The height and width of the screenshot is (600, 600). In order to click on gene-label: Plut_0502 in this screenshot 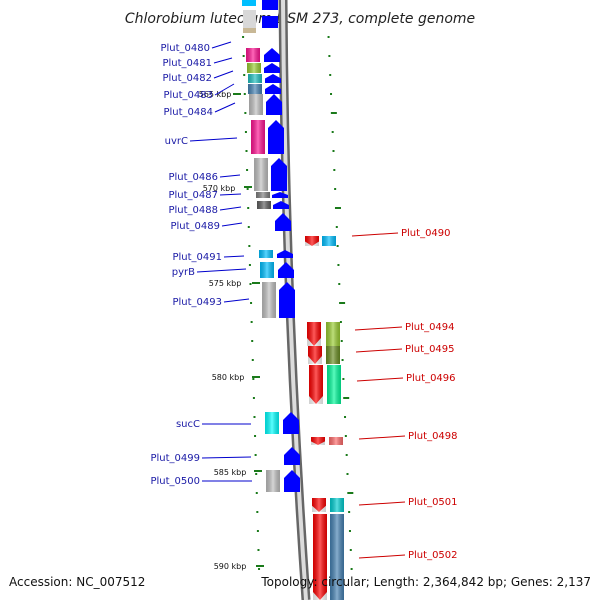, I will do `click(433, 555)`.